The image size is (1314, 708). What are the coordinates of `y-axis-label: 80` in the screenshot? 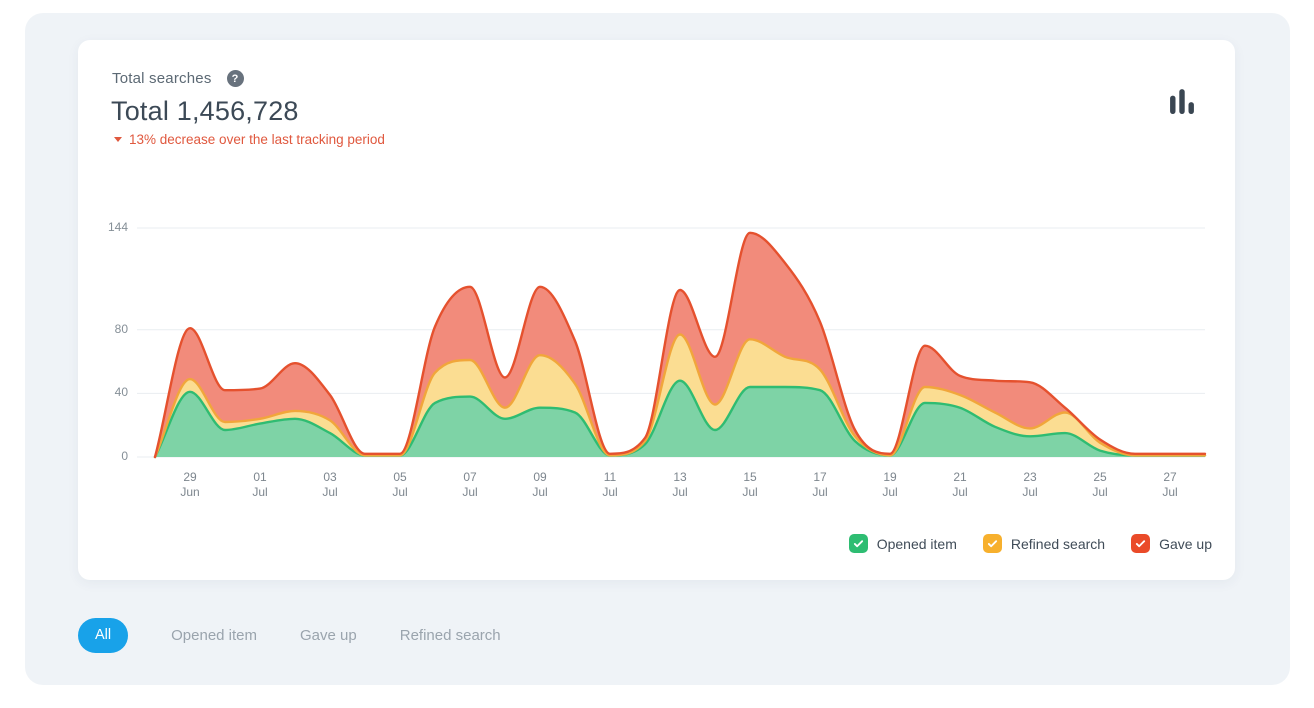 It's located at (121, 328).